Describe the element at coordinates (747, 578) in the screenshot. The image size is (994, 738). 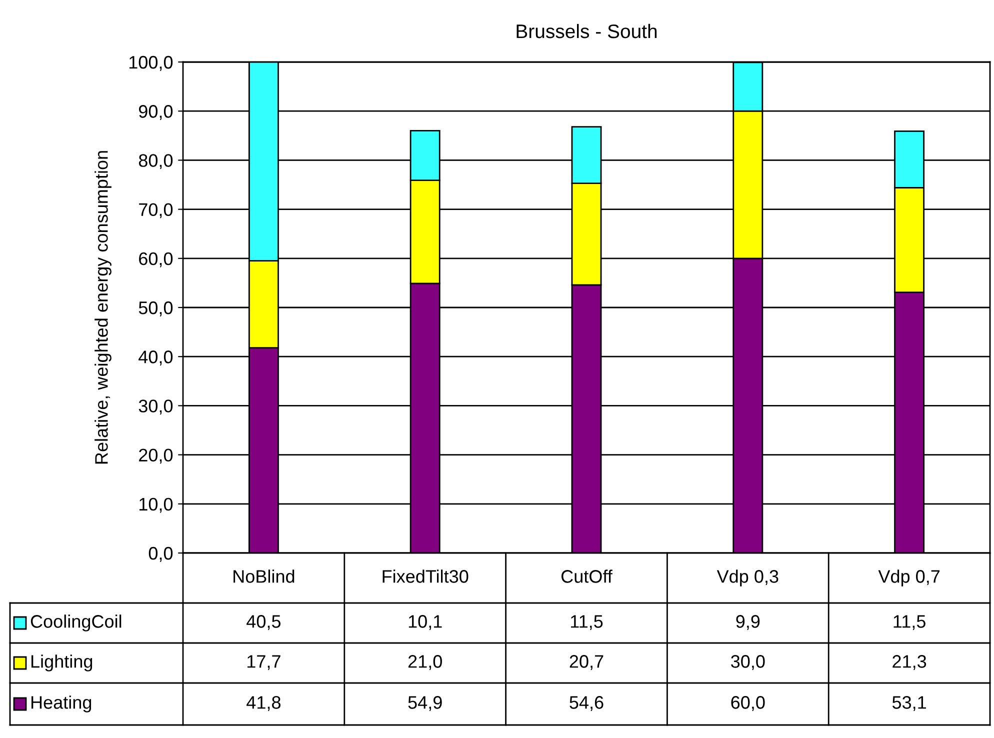
I see `x-tick-label: Vdp 0,3` at that location.